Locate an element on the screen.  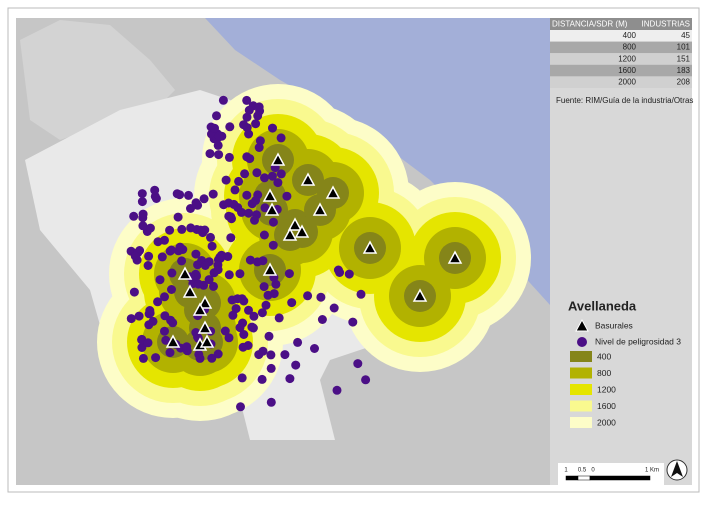
table-header is located at coordinates (621, 24).